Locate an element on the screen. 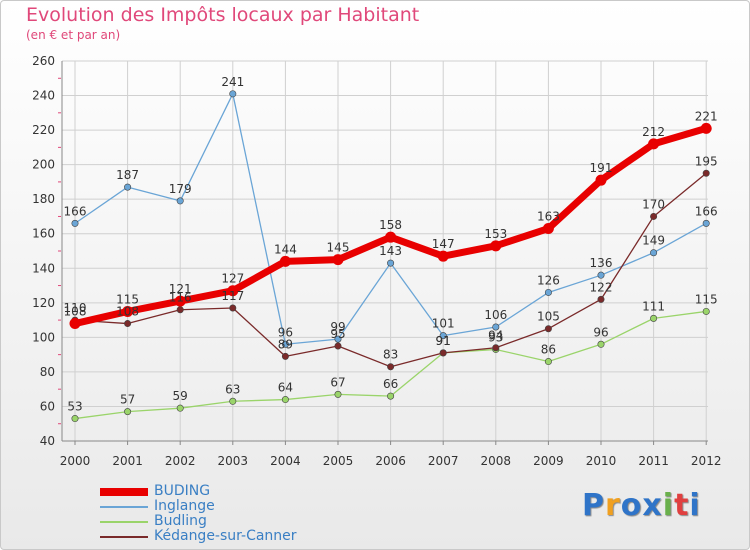 Image resolution: width=750 pixels, height=550 pixels. x-tick-label: 2004 is located at coordinates (285, 461).